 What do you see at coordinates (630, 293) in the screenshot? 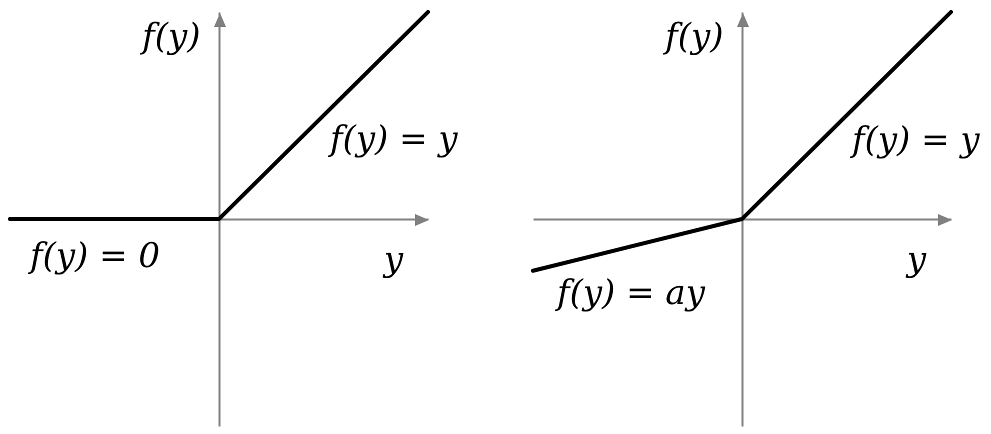
I see `text: f(y) = ay` at bounding box center [630, 293].